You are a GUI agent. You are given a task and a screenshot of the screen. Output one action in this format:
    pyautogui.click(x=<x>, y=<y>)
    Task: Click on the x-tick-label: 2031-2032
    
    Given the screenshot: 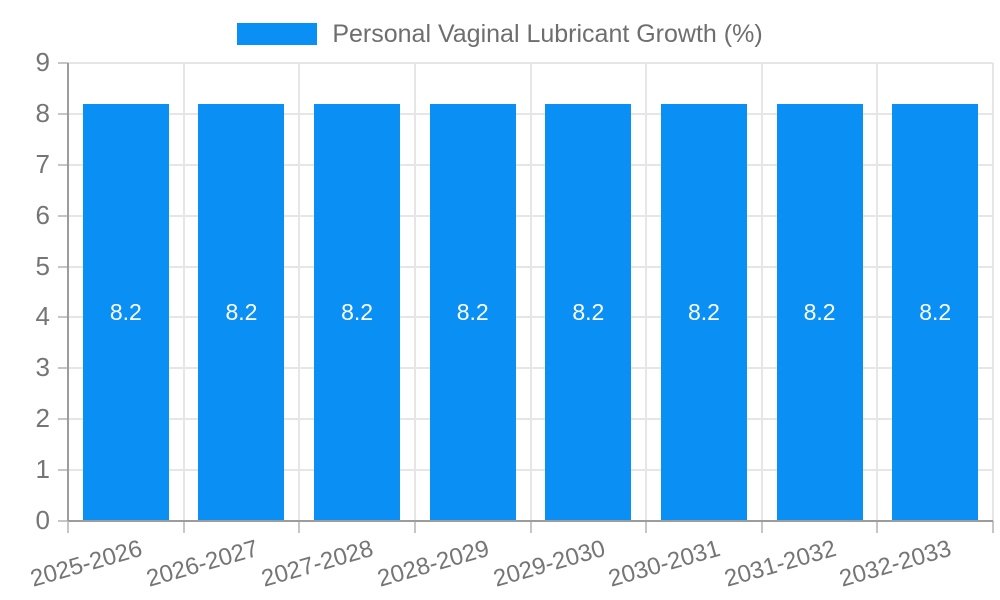 What is the action you would take?
    pyautogui.click(x=780, y=564)
    